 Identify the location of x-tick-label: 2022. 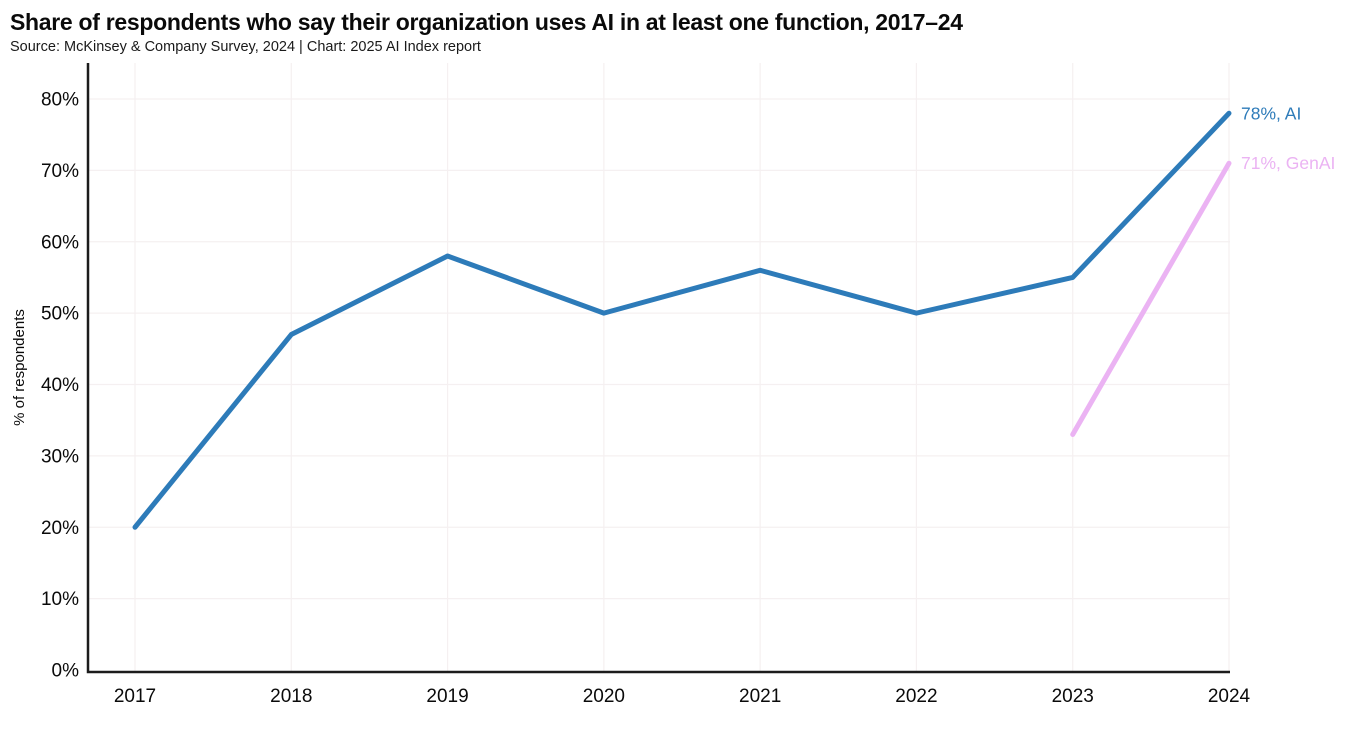
(916, 696).